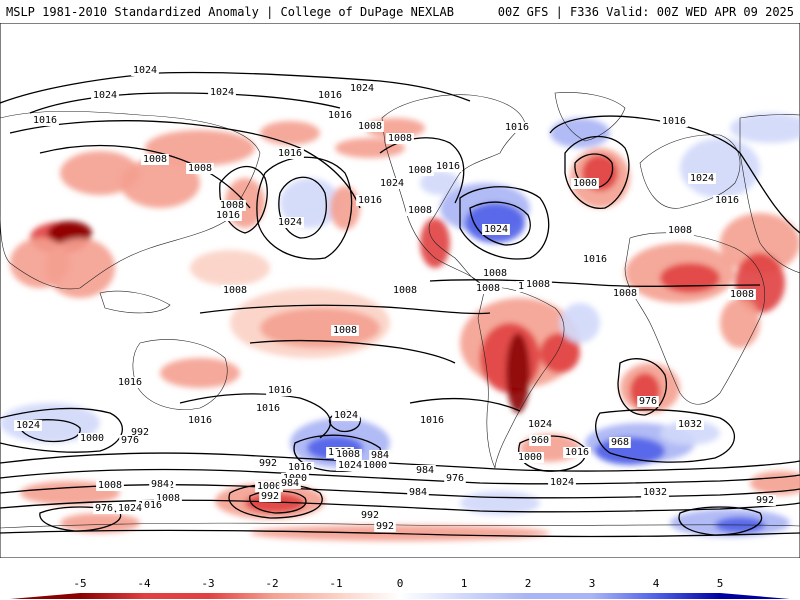 This screenshot has width=800, height=600. Describe the element at coordinates (392, 183) in the screenshot. I see `isobar-label-17: 1024` at that location.